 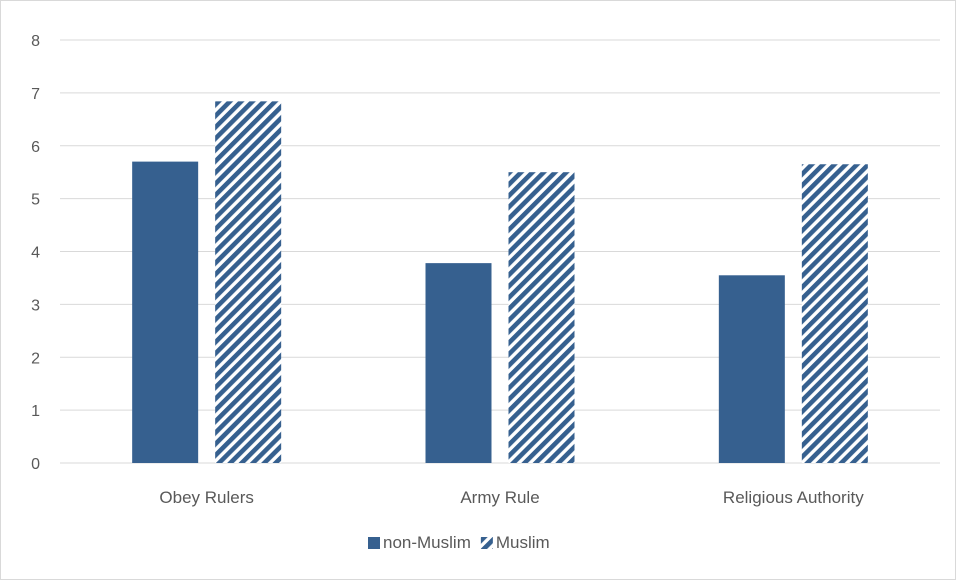 I want to click on y-tick-label: 0, so click(x=35, y=464).